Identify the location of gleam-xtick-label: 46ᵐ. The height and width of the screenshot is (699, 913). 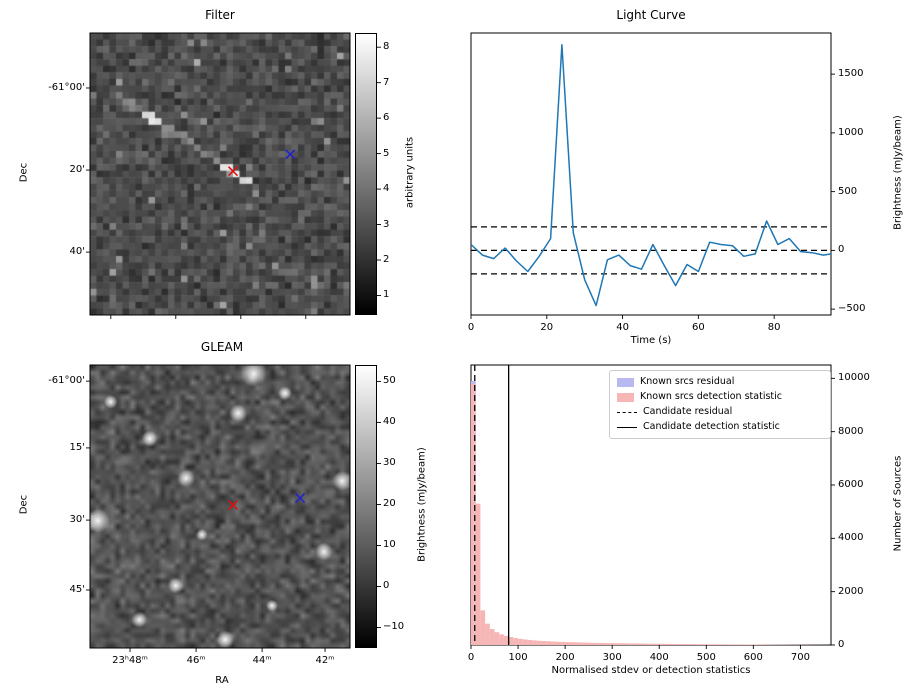
(196, 660).